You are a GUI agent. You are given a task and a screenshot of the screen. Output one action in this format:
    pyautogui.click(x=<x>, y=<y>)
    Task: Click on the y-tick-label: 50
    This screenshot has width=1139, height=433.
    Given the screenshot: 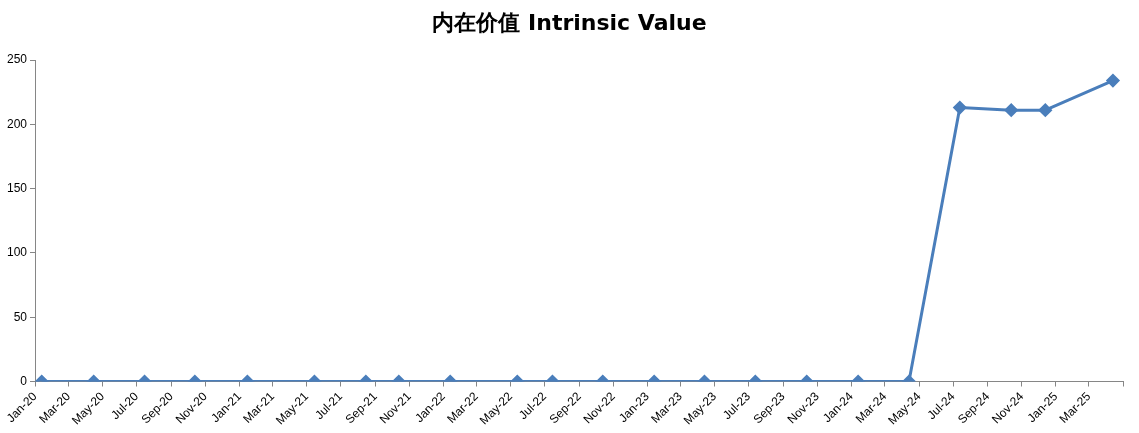 What is the action you would take?
    pyautogui.click(x=20, y=316)
    